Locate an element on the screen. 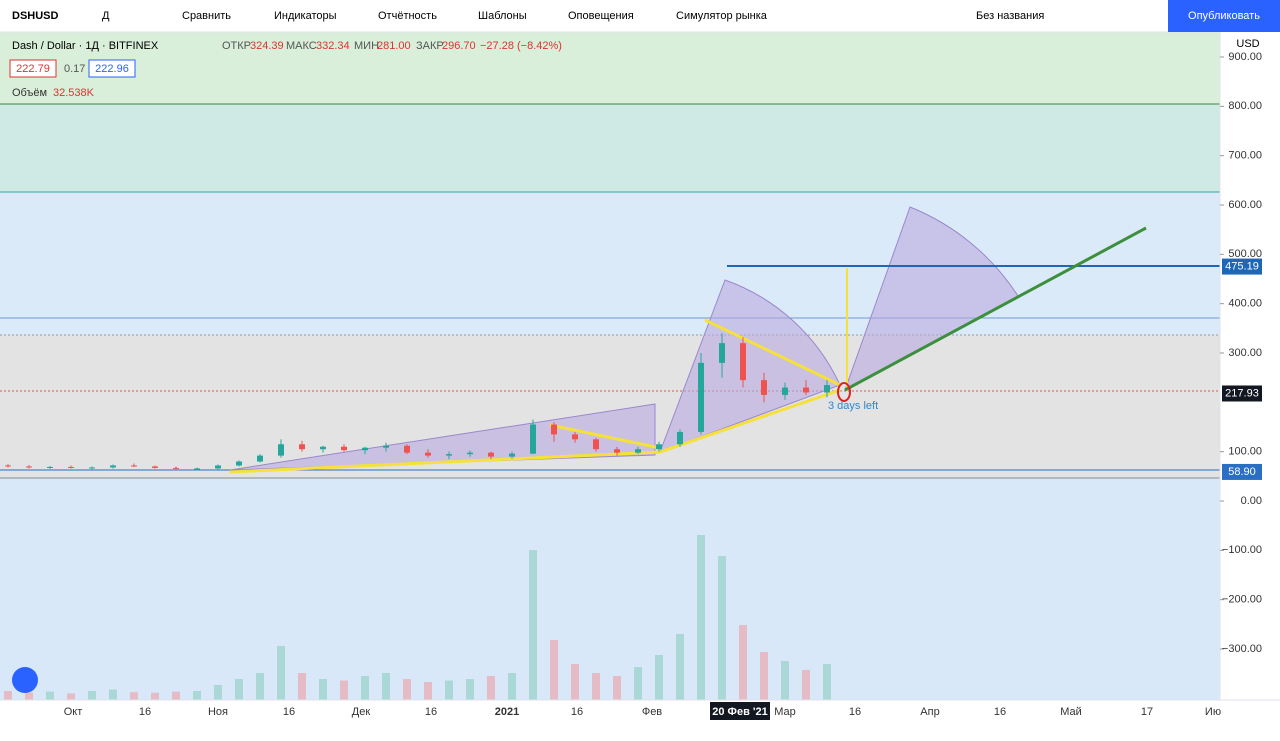 The width and height of the screenshot is (1280, 741). bid: 222.79 is located at coordinates (33, 69).